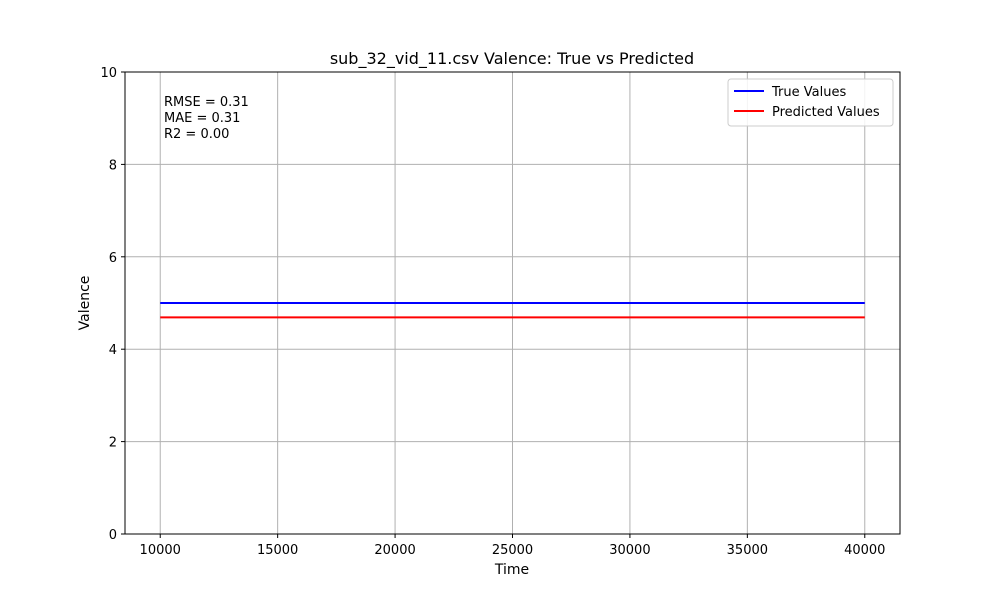  What do you see at coordinates (511, 570) in the screenshot?
I see `x-axis-label: Time` at bounding box center [511, 570].